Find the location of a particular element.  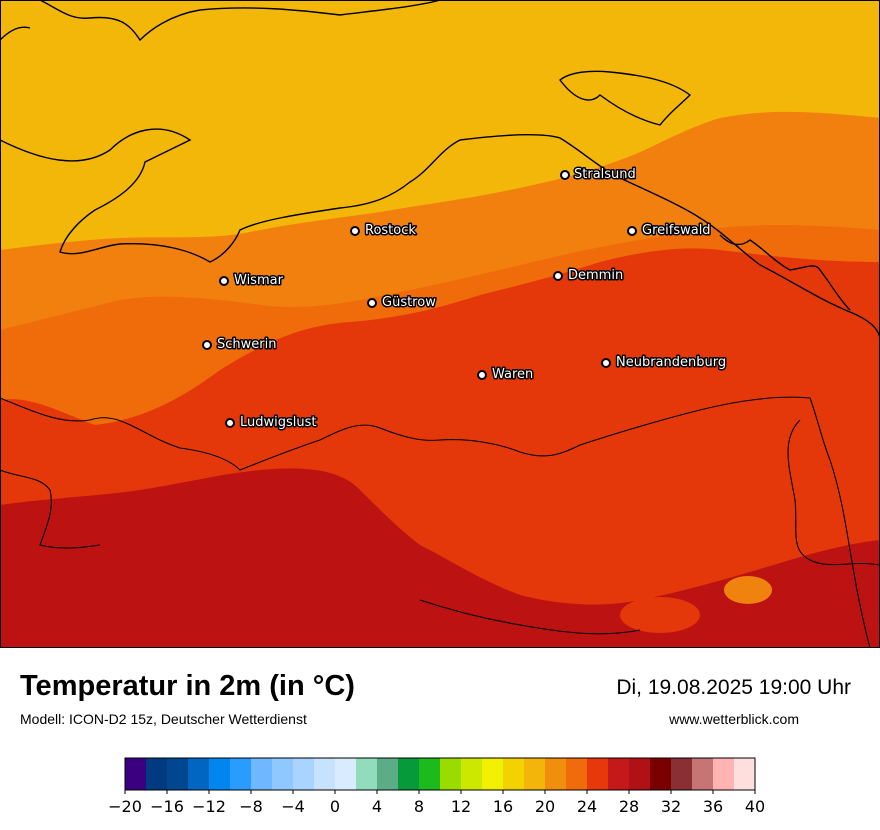

tick-label: 12 is located at coordinates (461, 806).